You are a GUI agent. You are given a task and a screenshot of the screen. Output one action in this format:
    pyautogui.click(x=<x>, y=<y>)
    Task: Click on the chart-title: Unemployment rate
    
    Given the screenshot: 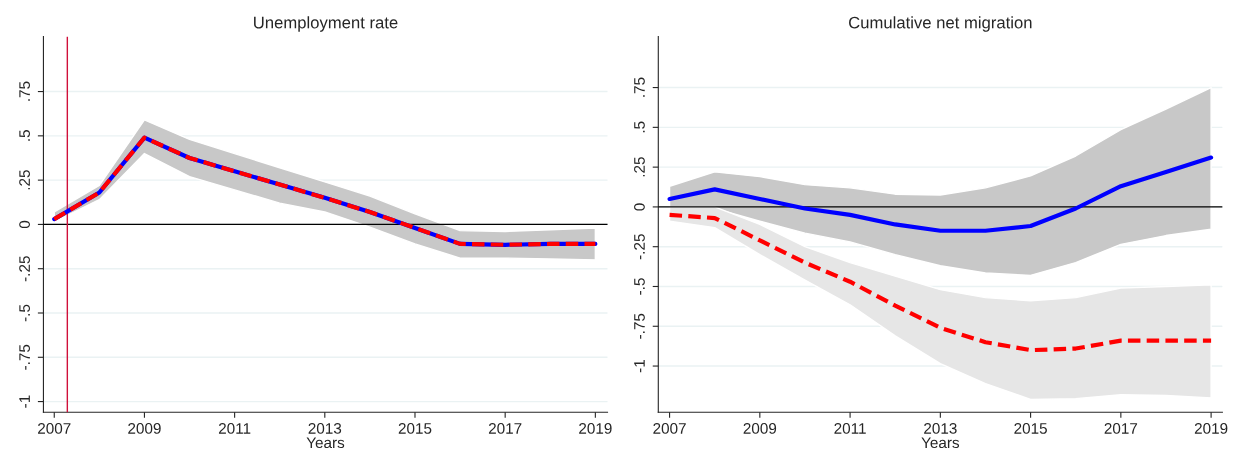 What is the action you would take?
    pyautogui.click(x=326, y=24)
    